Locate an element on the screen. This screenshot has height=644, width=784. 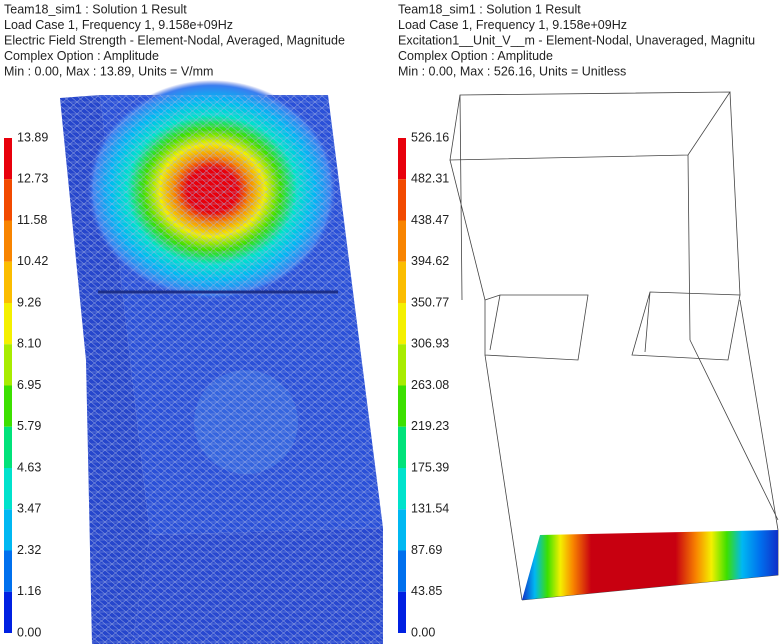
legend-label: 11.58 is located at coordinates (32, 220).